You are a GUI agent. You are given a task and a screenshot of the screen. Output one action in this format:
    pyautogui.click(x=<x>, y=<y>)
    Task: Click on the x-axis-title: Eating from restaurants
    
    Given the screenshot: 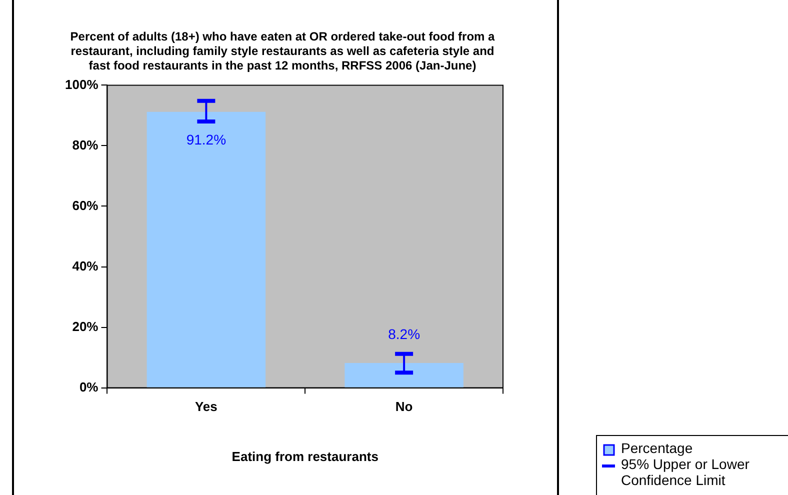 What is the action you would take?
    pyautogui.click(x=305, y=456)
    